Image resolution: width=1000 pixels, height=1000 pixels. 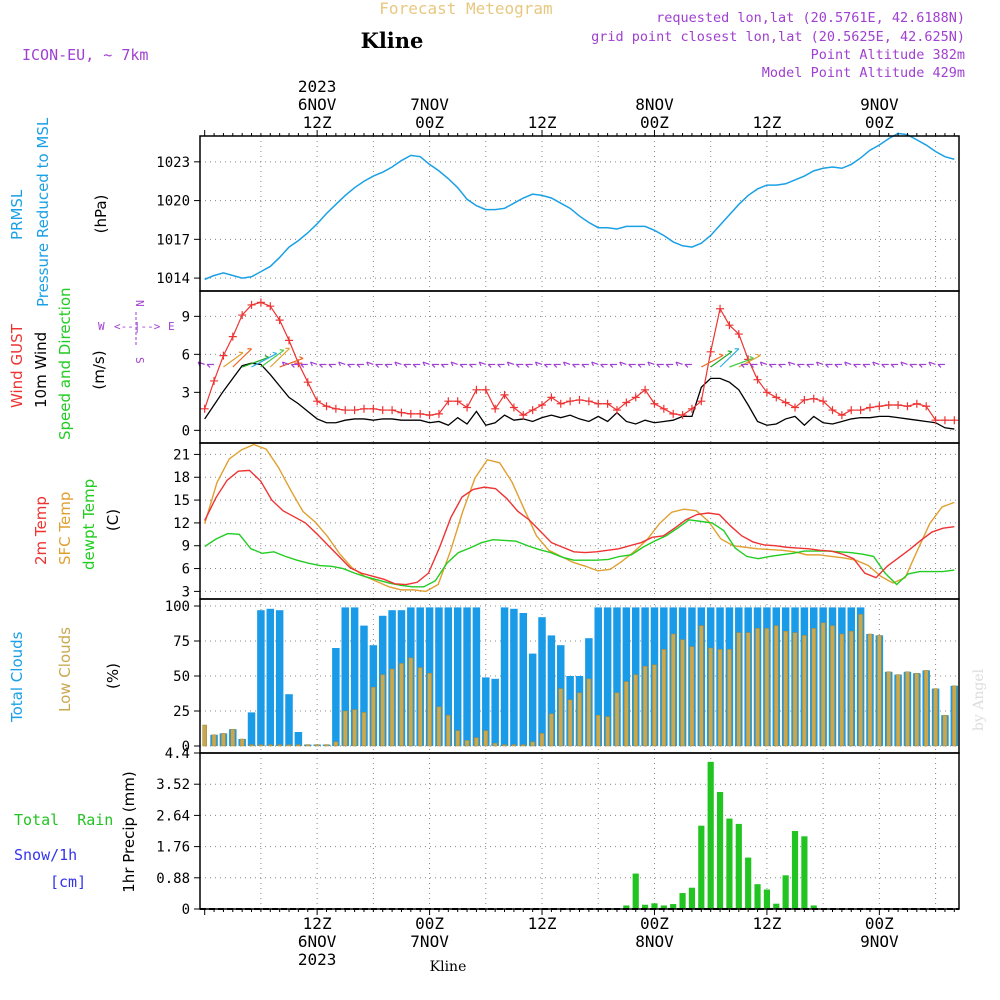 What do you see at coordinates (317, 86) in the screenshot?
I see `top-time-label: 2023` at bounding box center [317, 86].